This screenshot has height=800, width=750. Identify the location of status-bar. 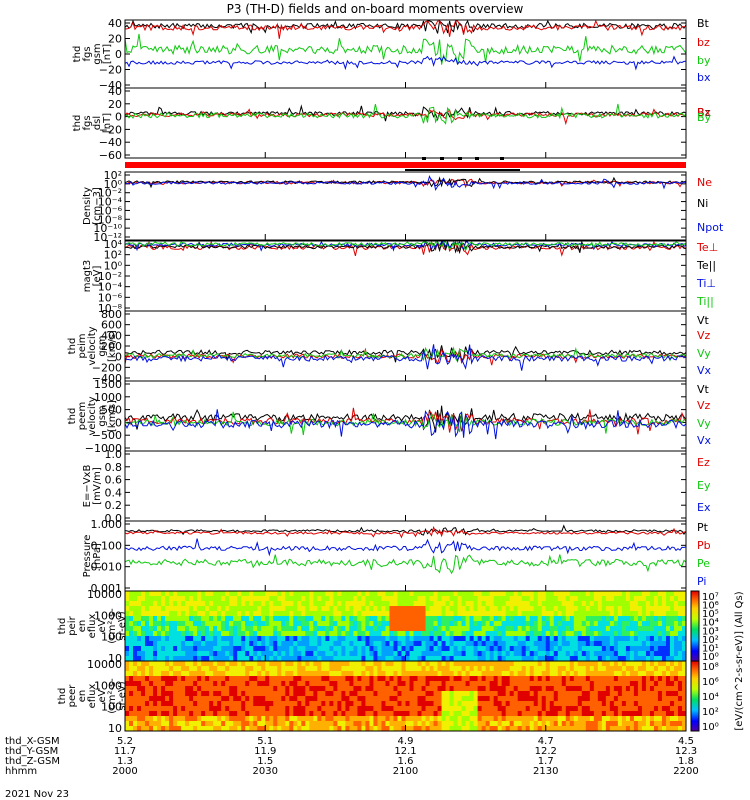
(405, 165).